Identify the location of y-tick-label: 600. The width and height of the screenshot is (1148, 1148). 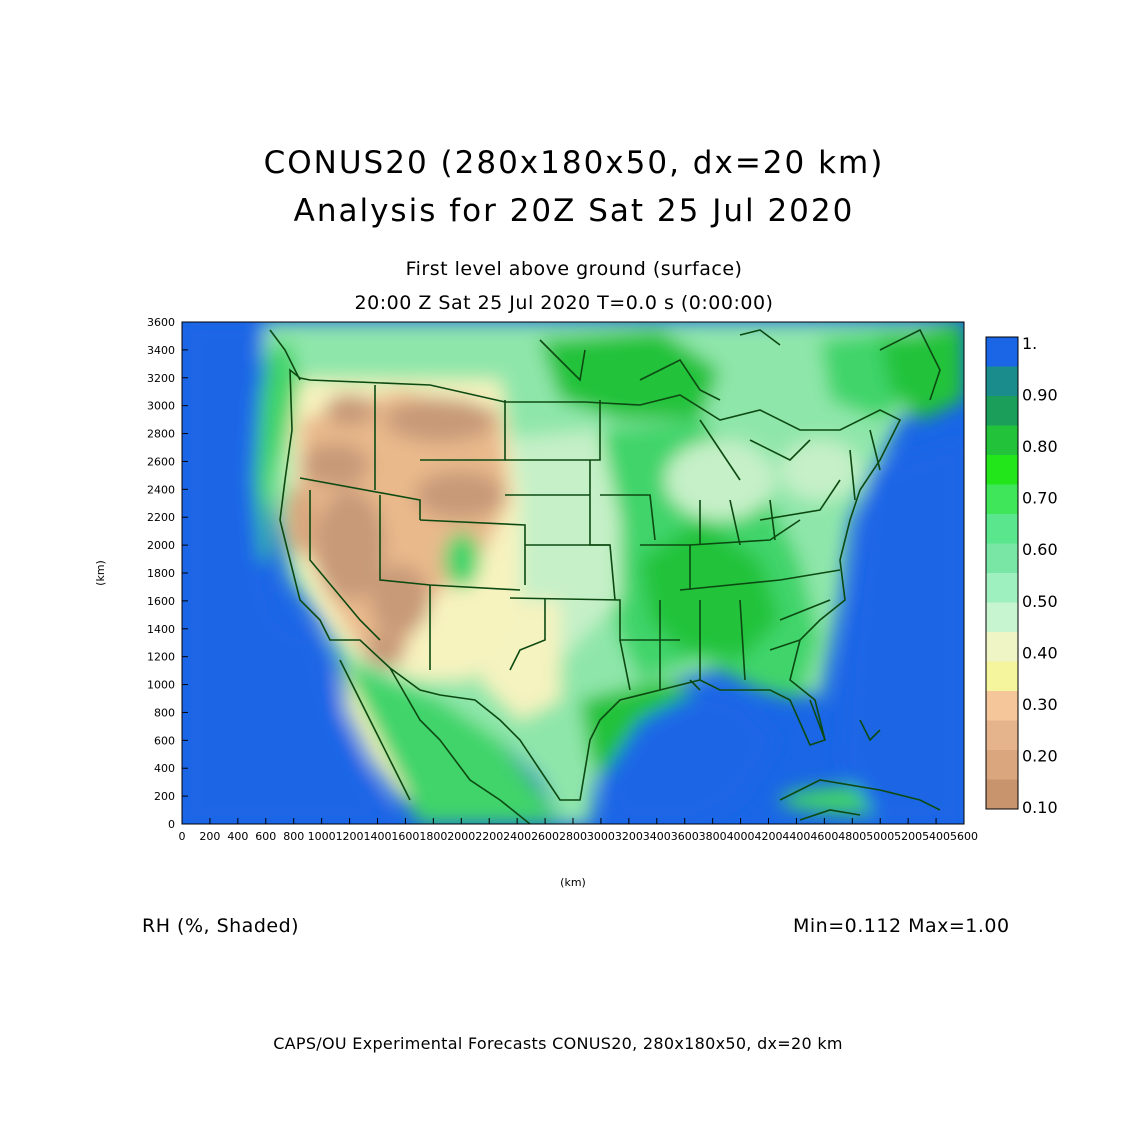
(164, 740).